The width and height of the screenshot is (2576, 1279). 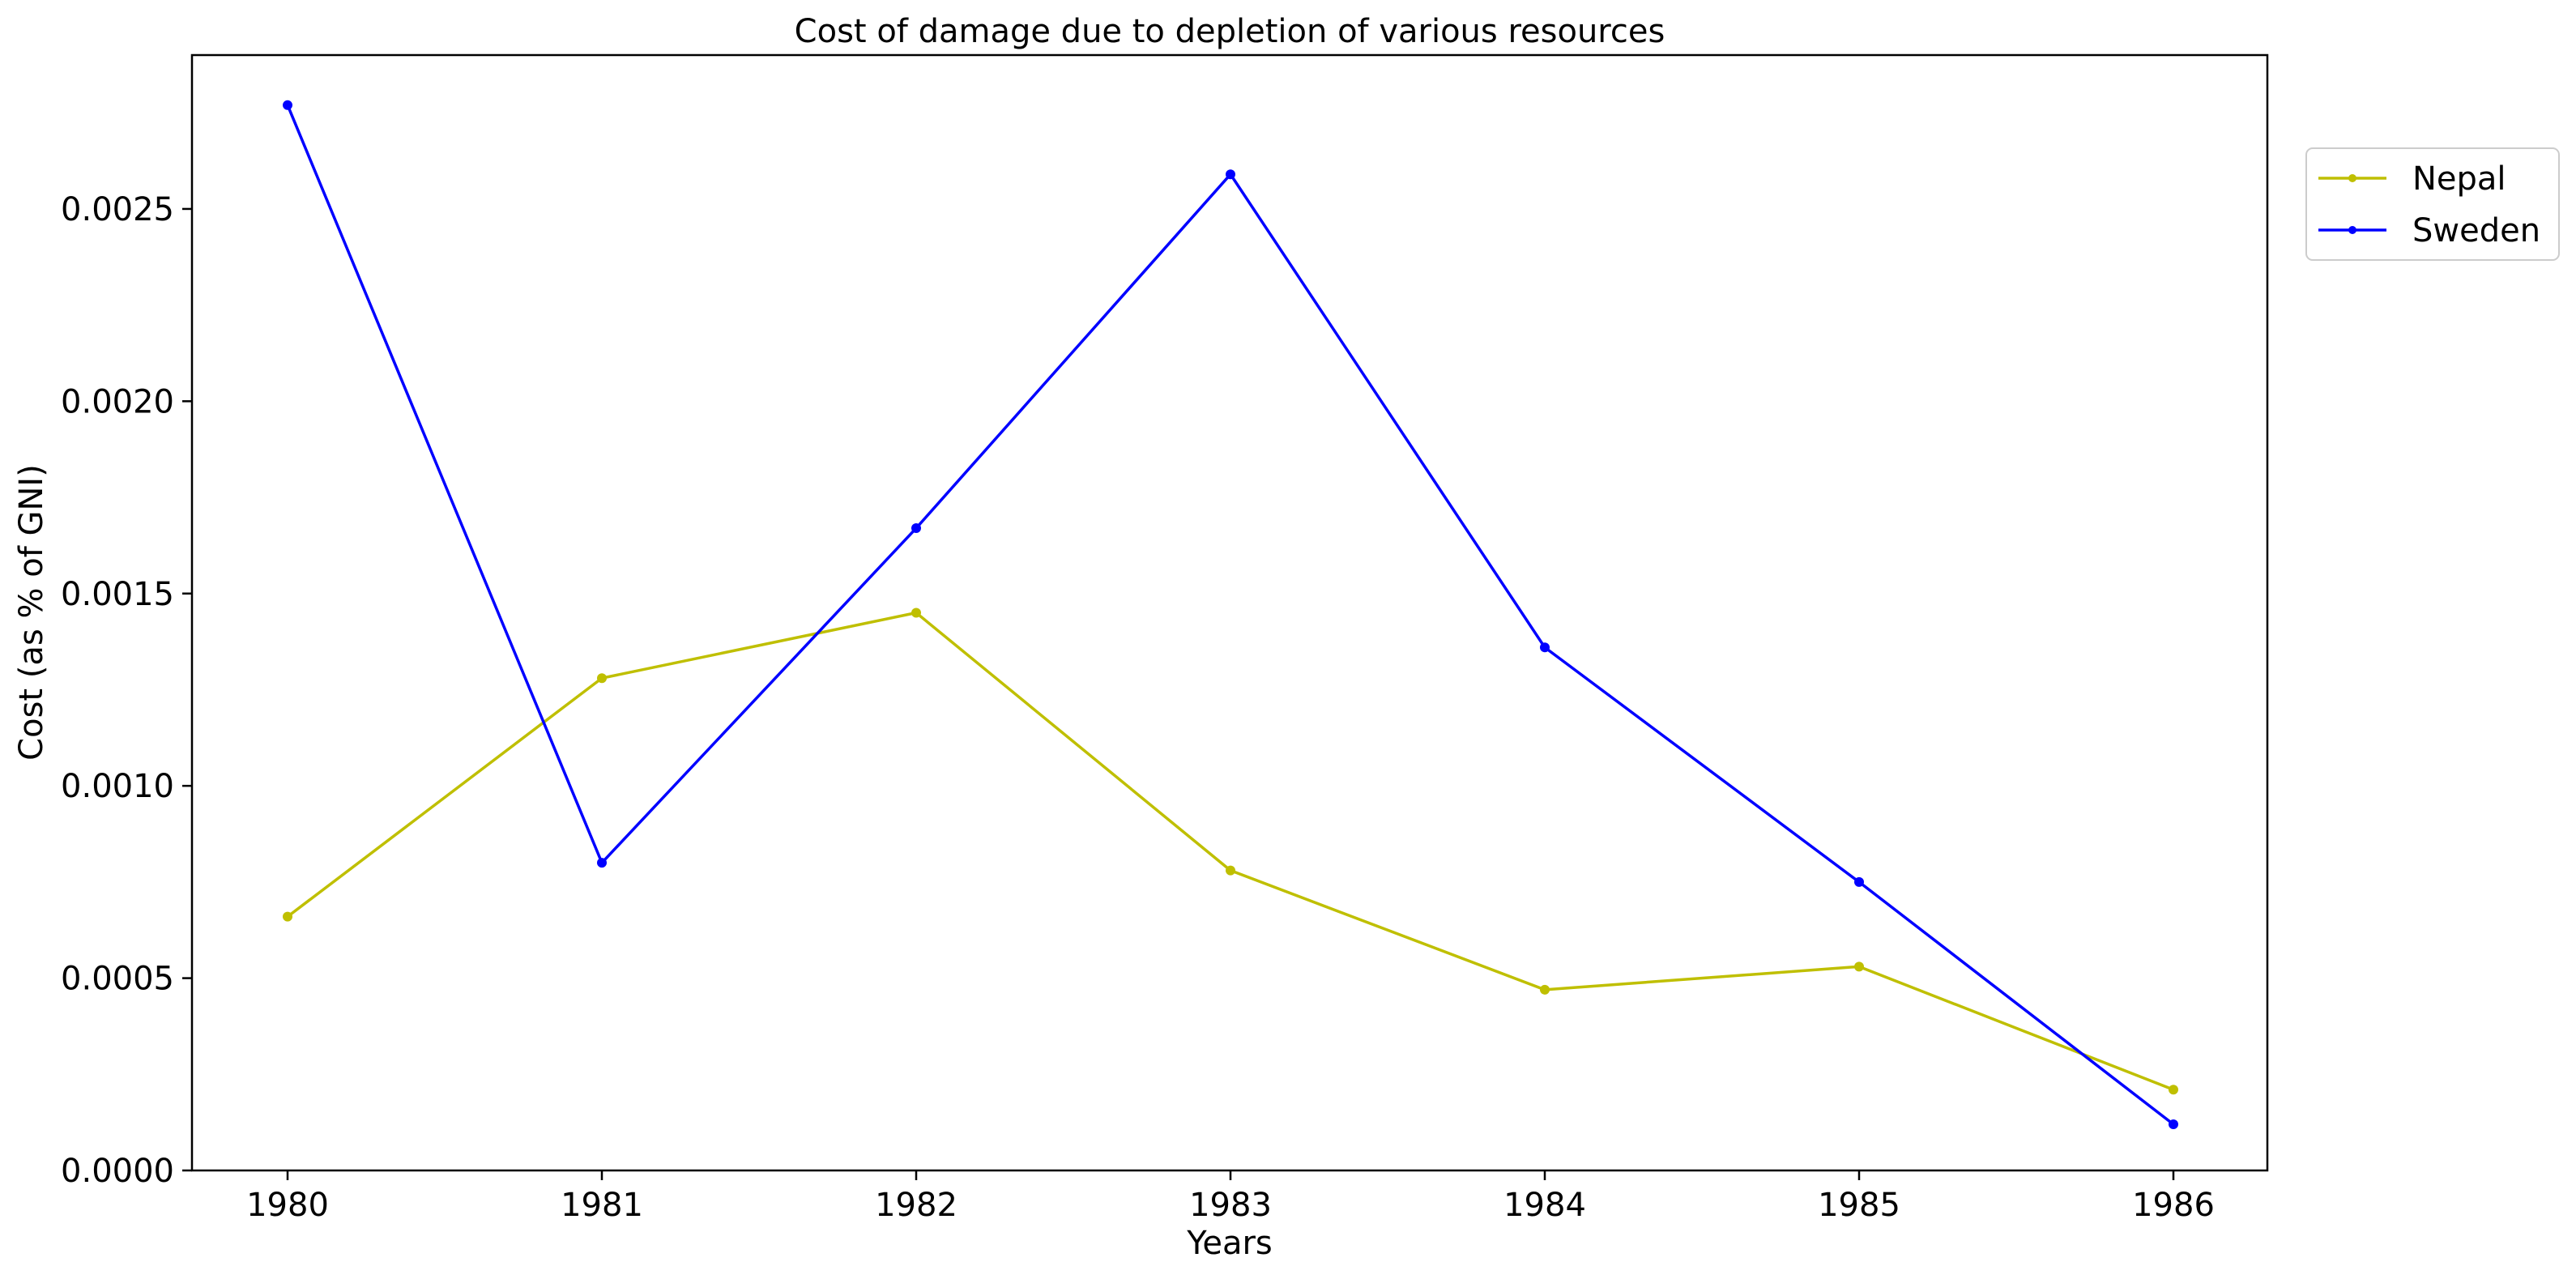 What do you see at coordinates (1230, 1205) in the screenshot?
I see `x-tick-label: 1983` at bounding box center [1230, 1205].